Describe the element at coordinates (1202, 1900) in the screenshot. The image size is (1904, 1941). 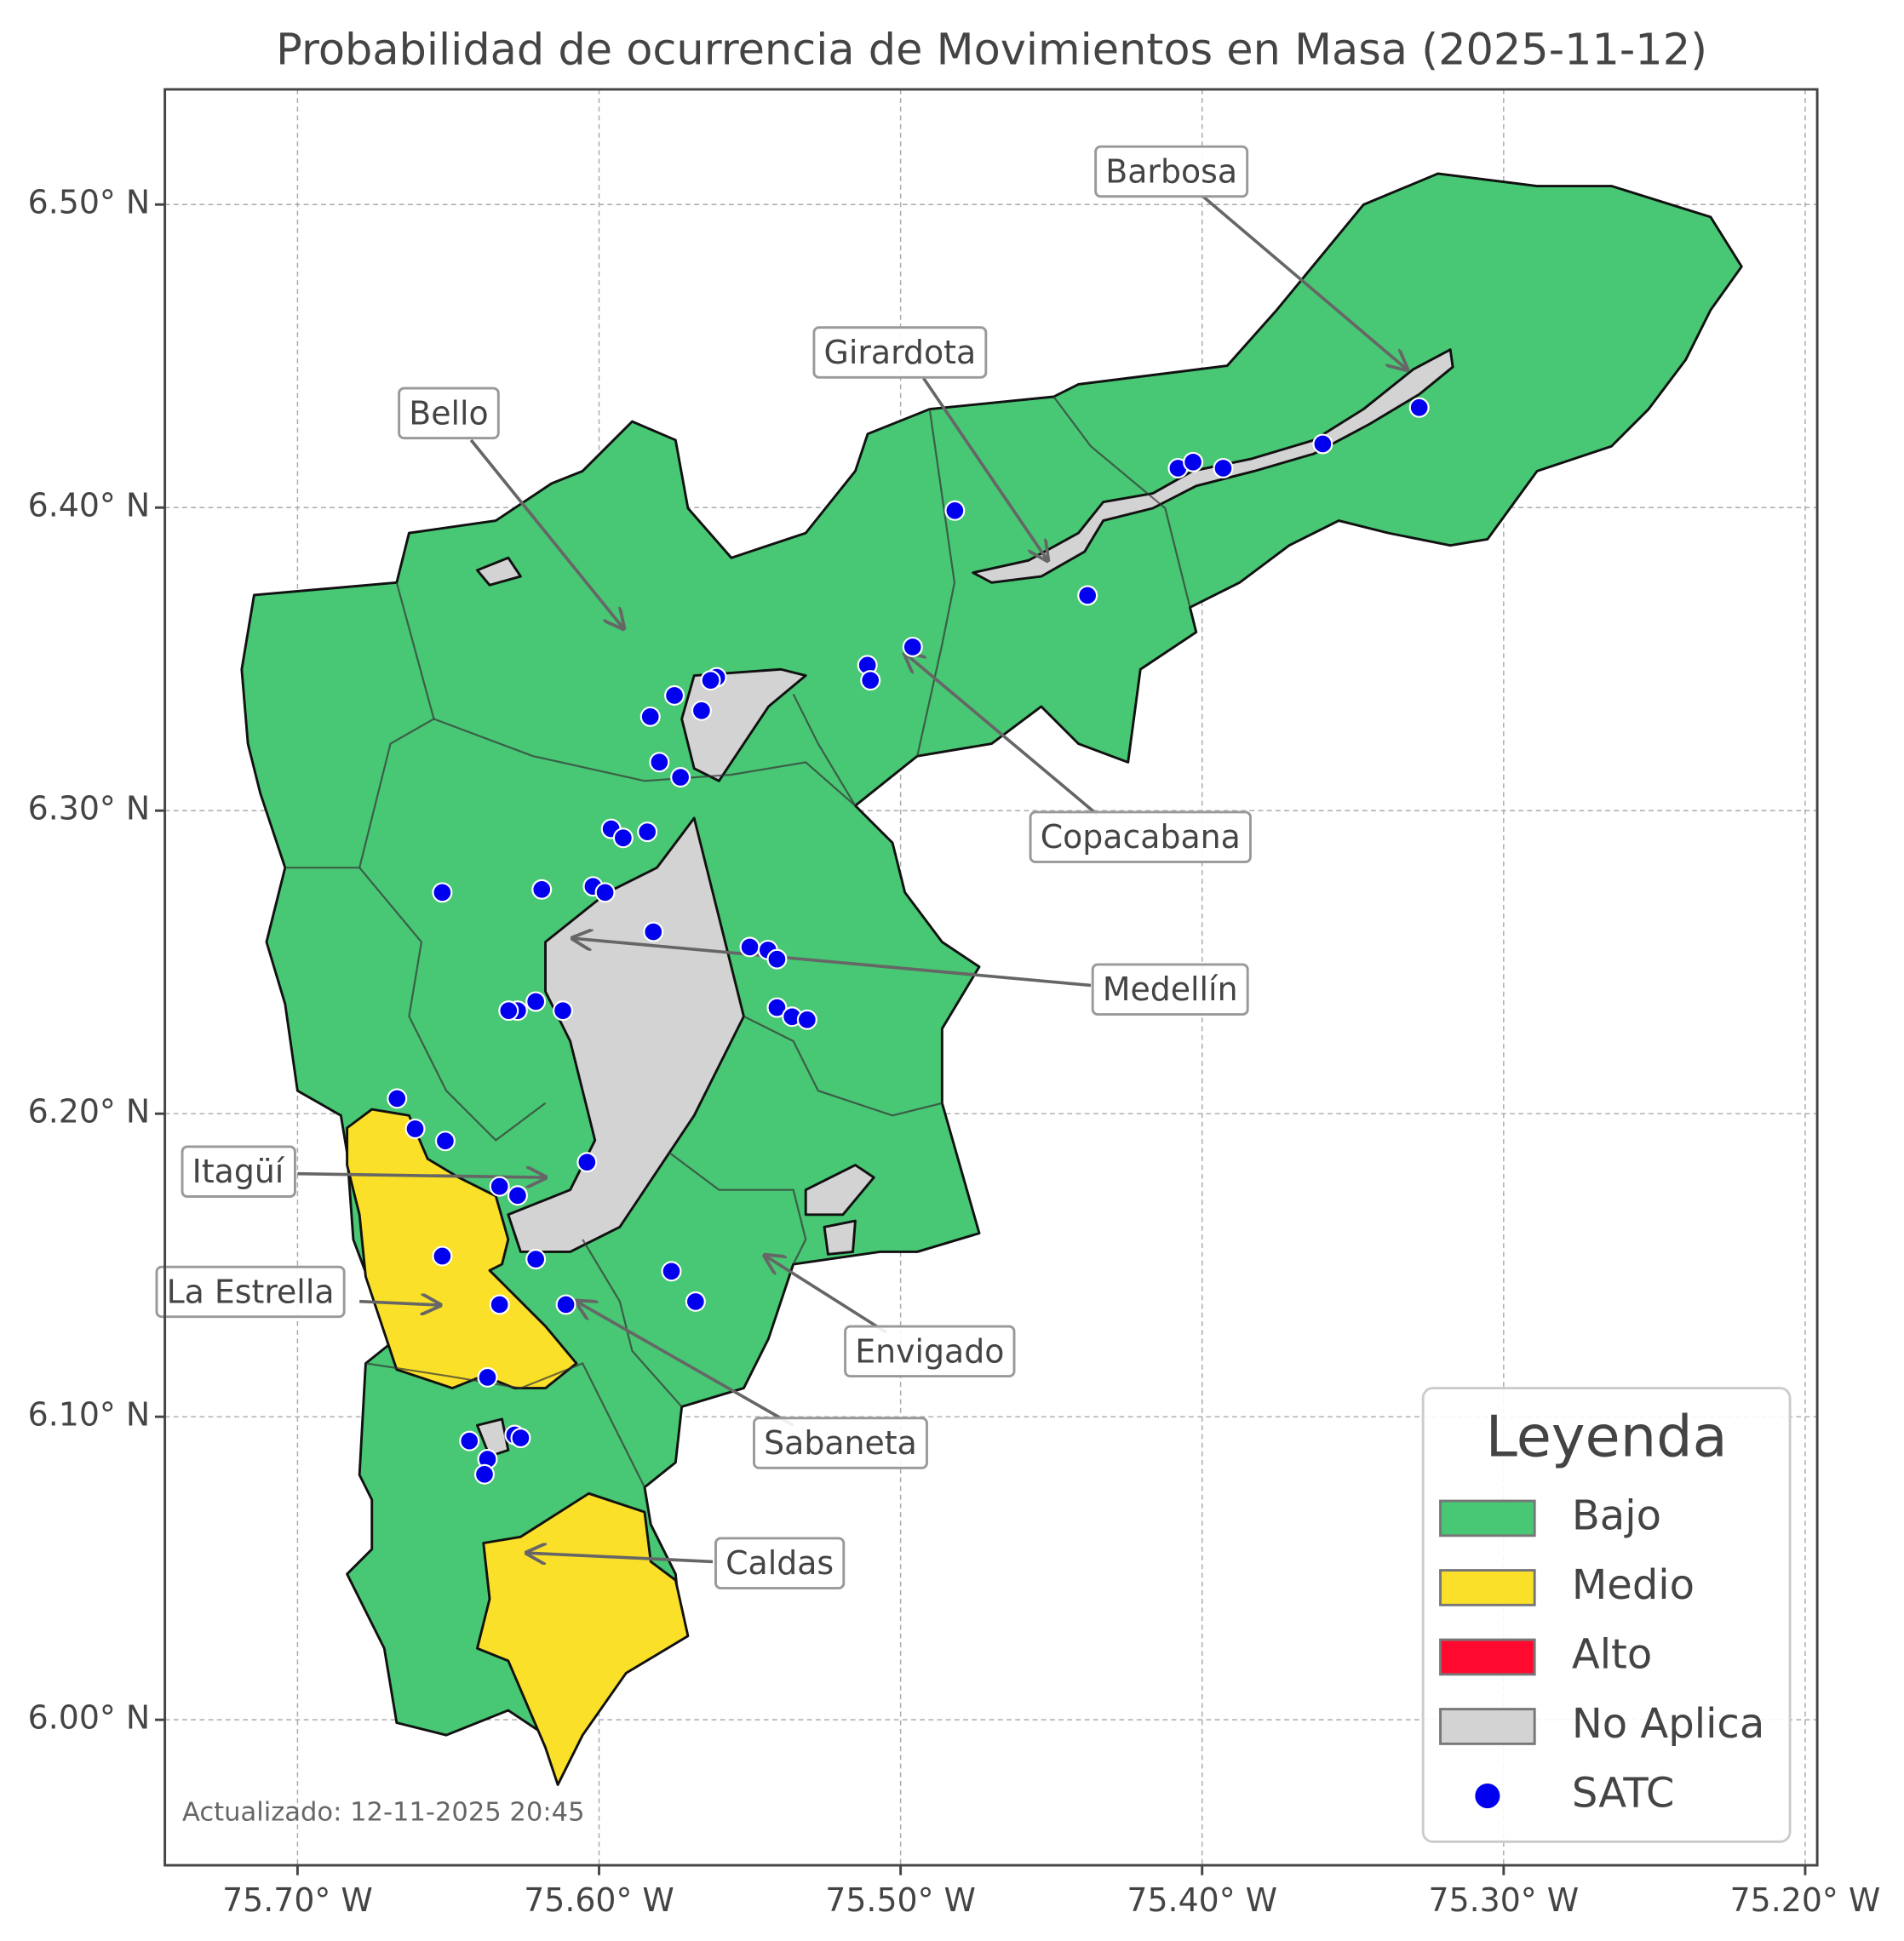
I see `x-tick-label: 75.40° W` at that location.